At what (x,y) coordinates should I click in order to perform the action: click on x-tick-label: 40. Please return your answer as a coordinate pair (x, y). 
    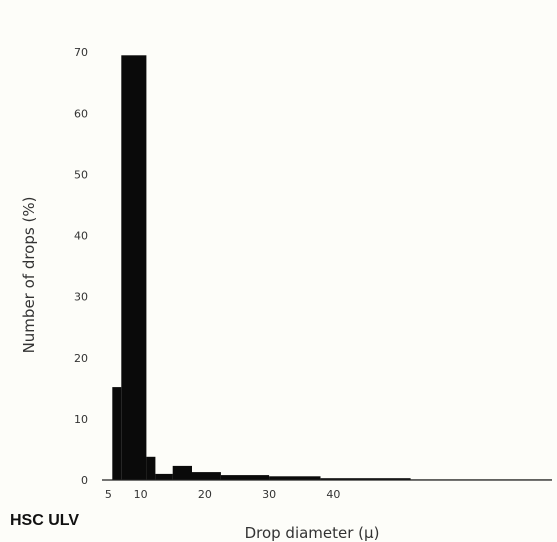
    Looking at the image, I should click on (333, 494).